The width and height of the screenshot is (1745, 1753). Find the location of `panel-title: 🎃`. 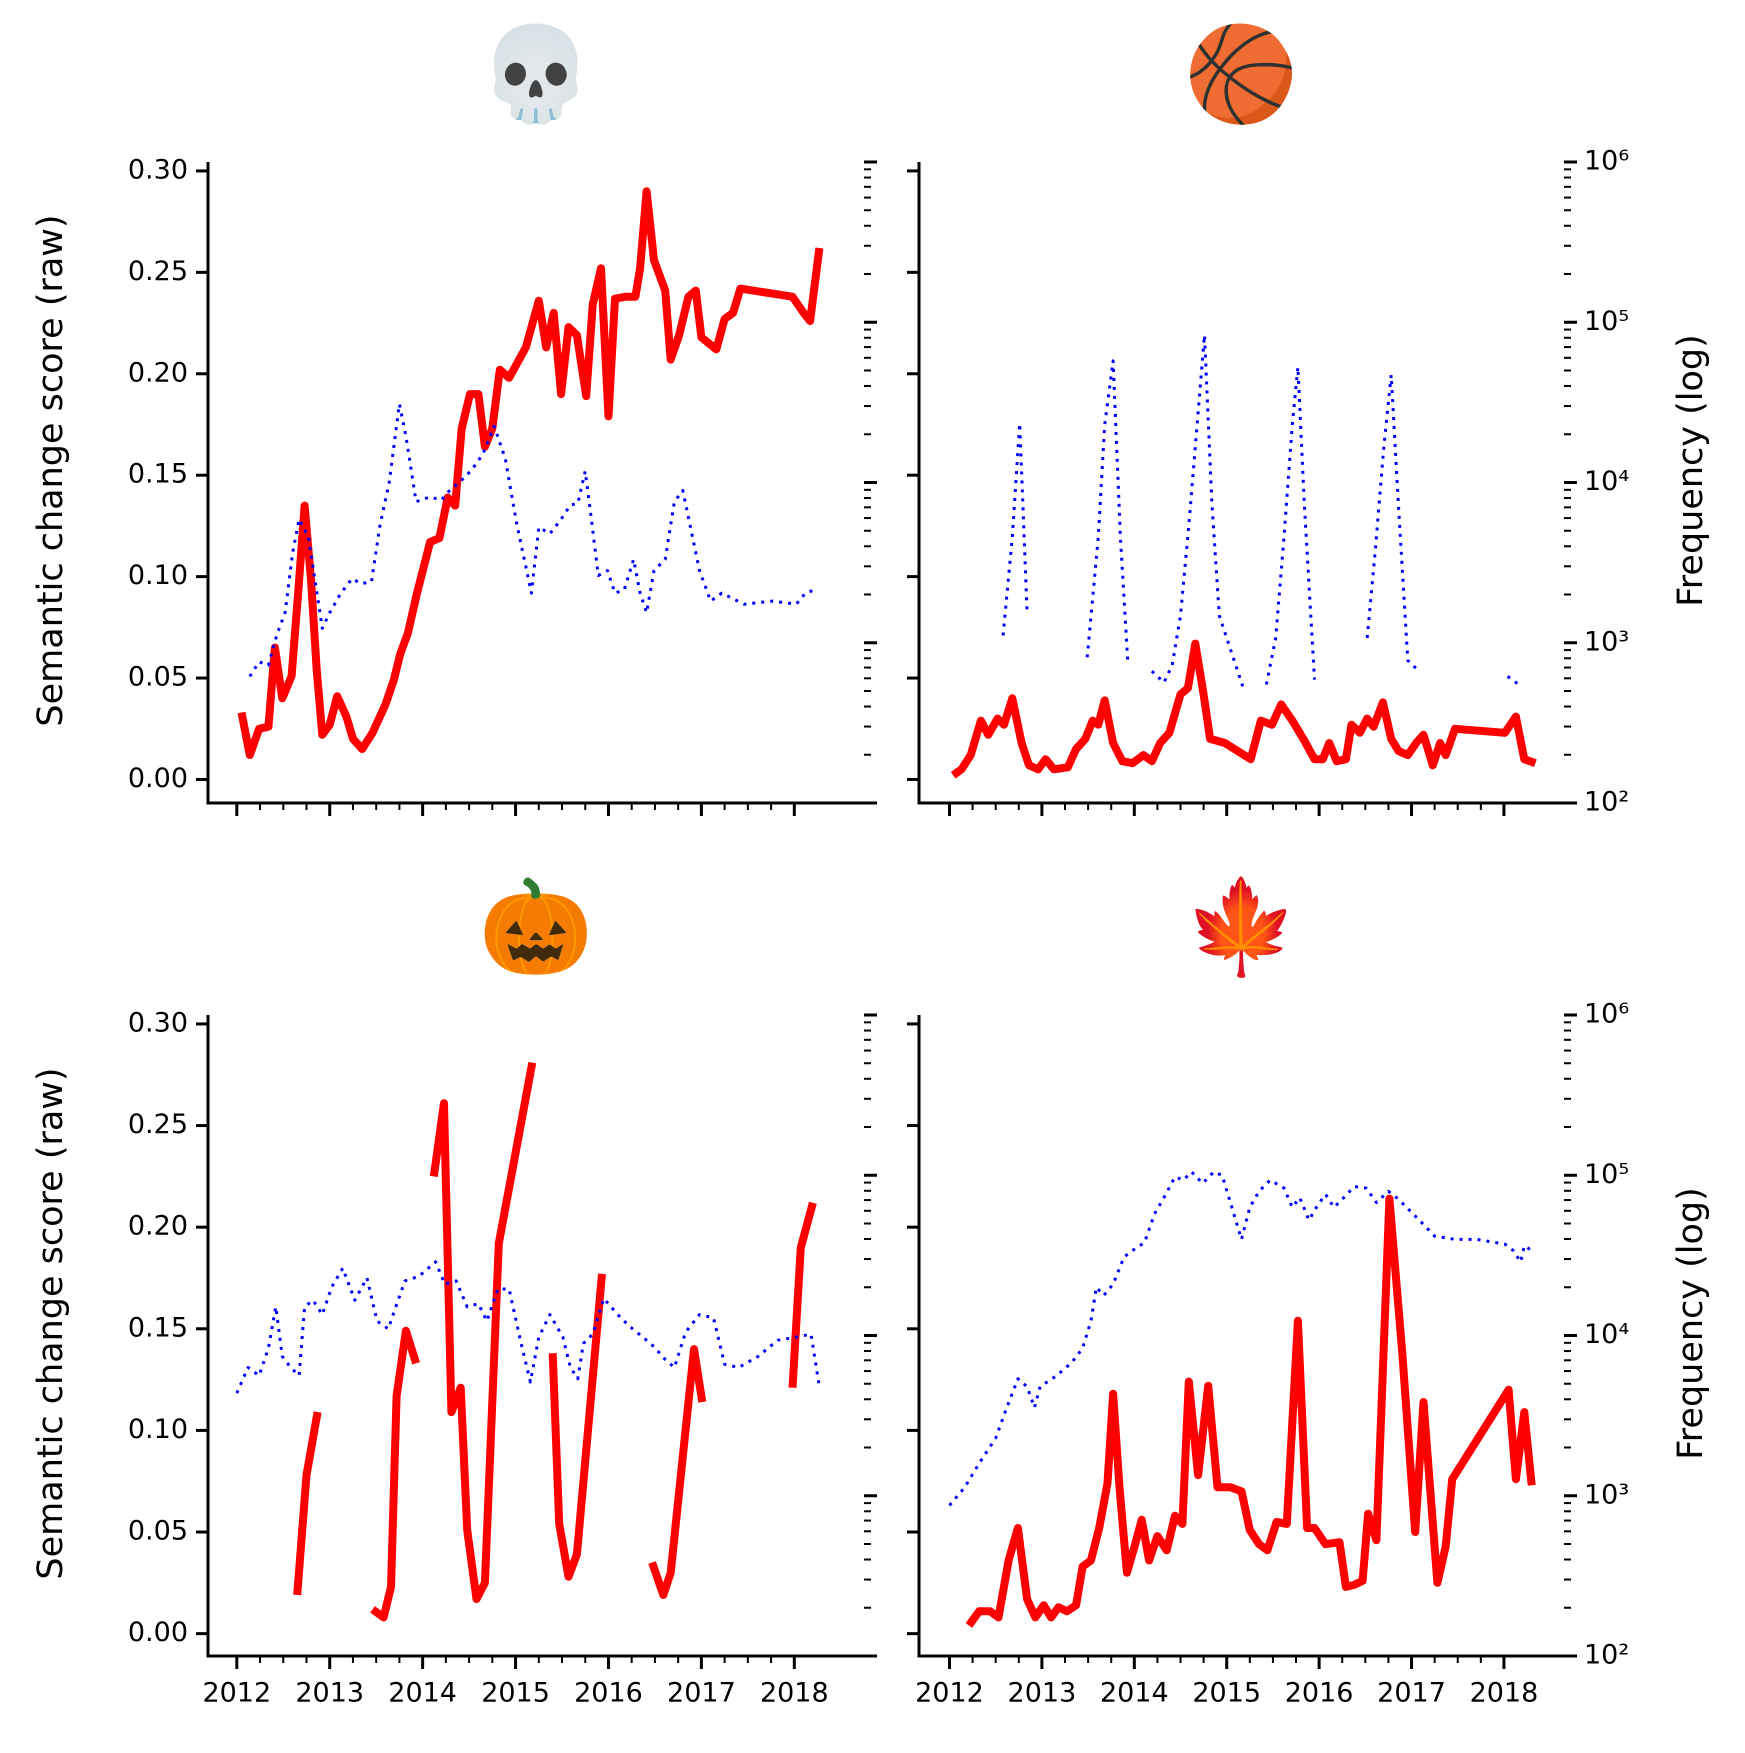

panel-title: 🎃 is located at coordinates (536, 926).